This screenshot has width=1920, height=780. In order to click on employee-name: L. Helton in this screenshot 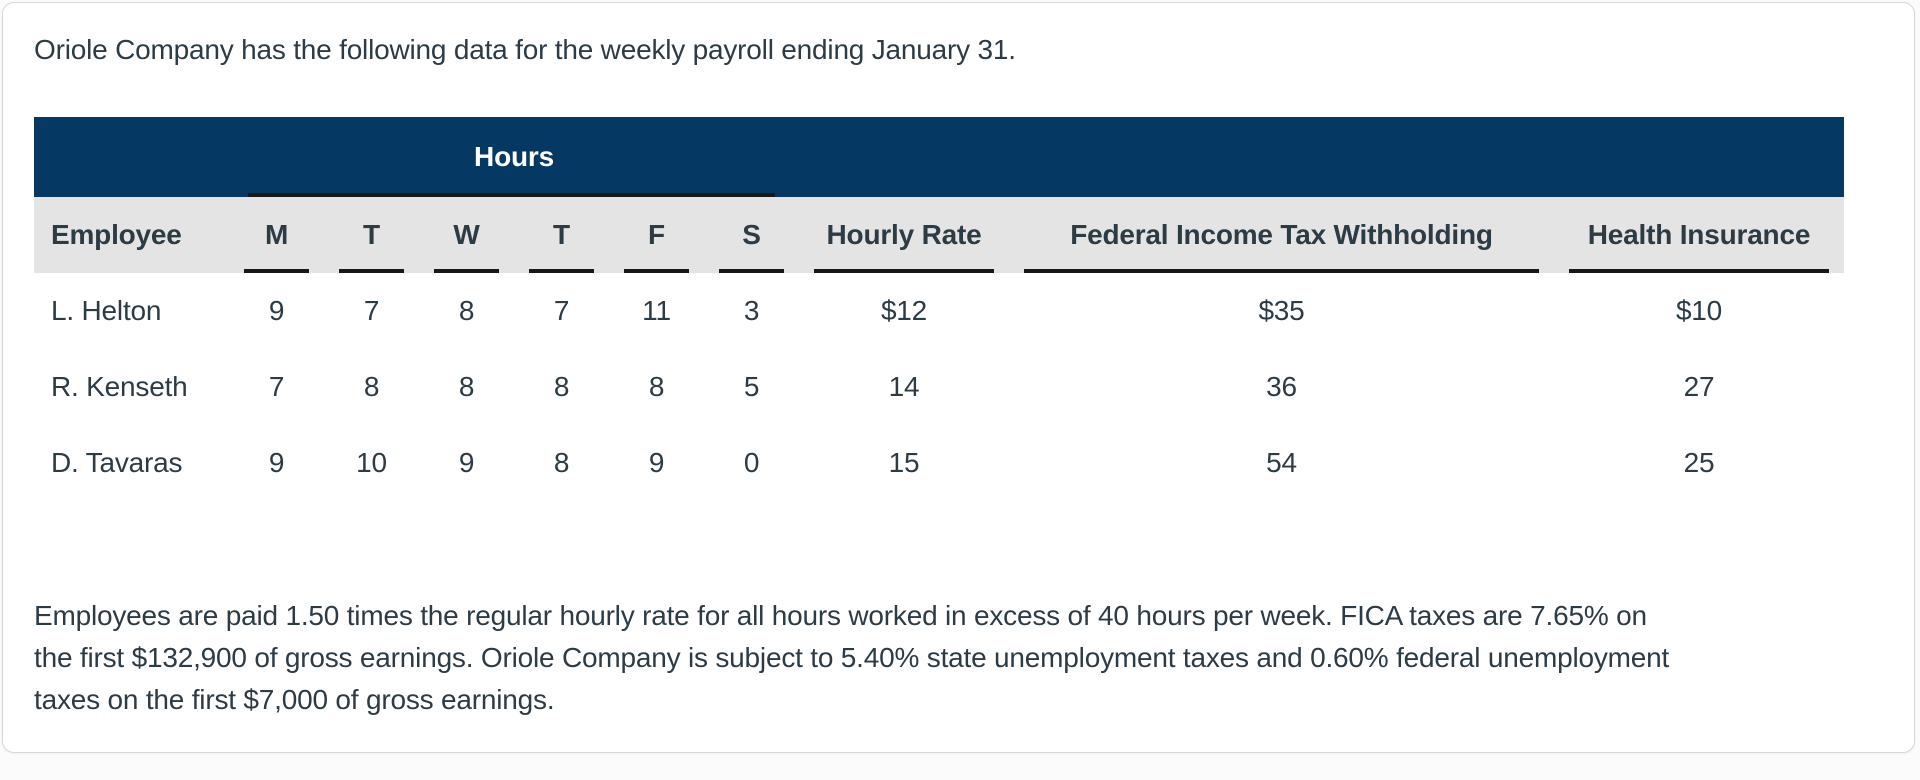, I will do `click(106, 310)`.